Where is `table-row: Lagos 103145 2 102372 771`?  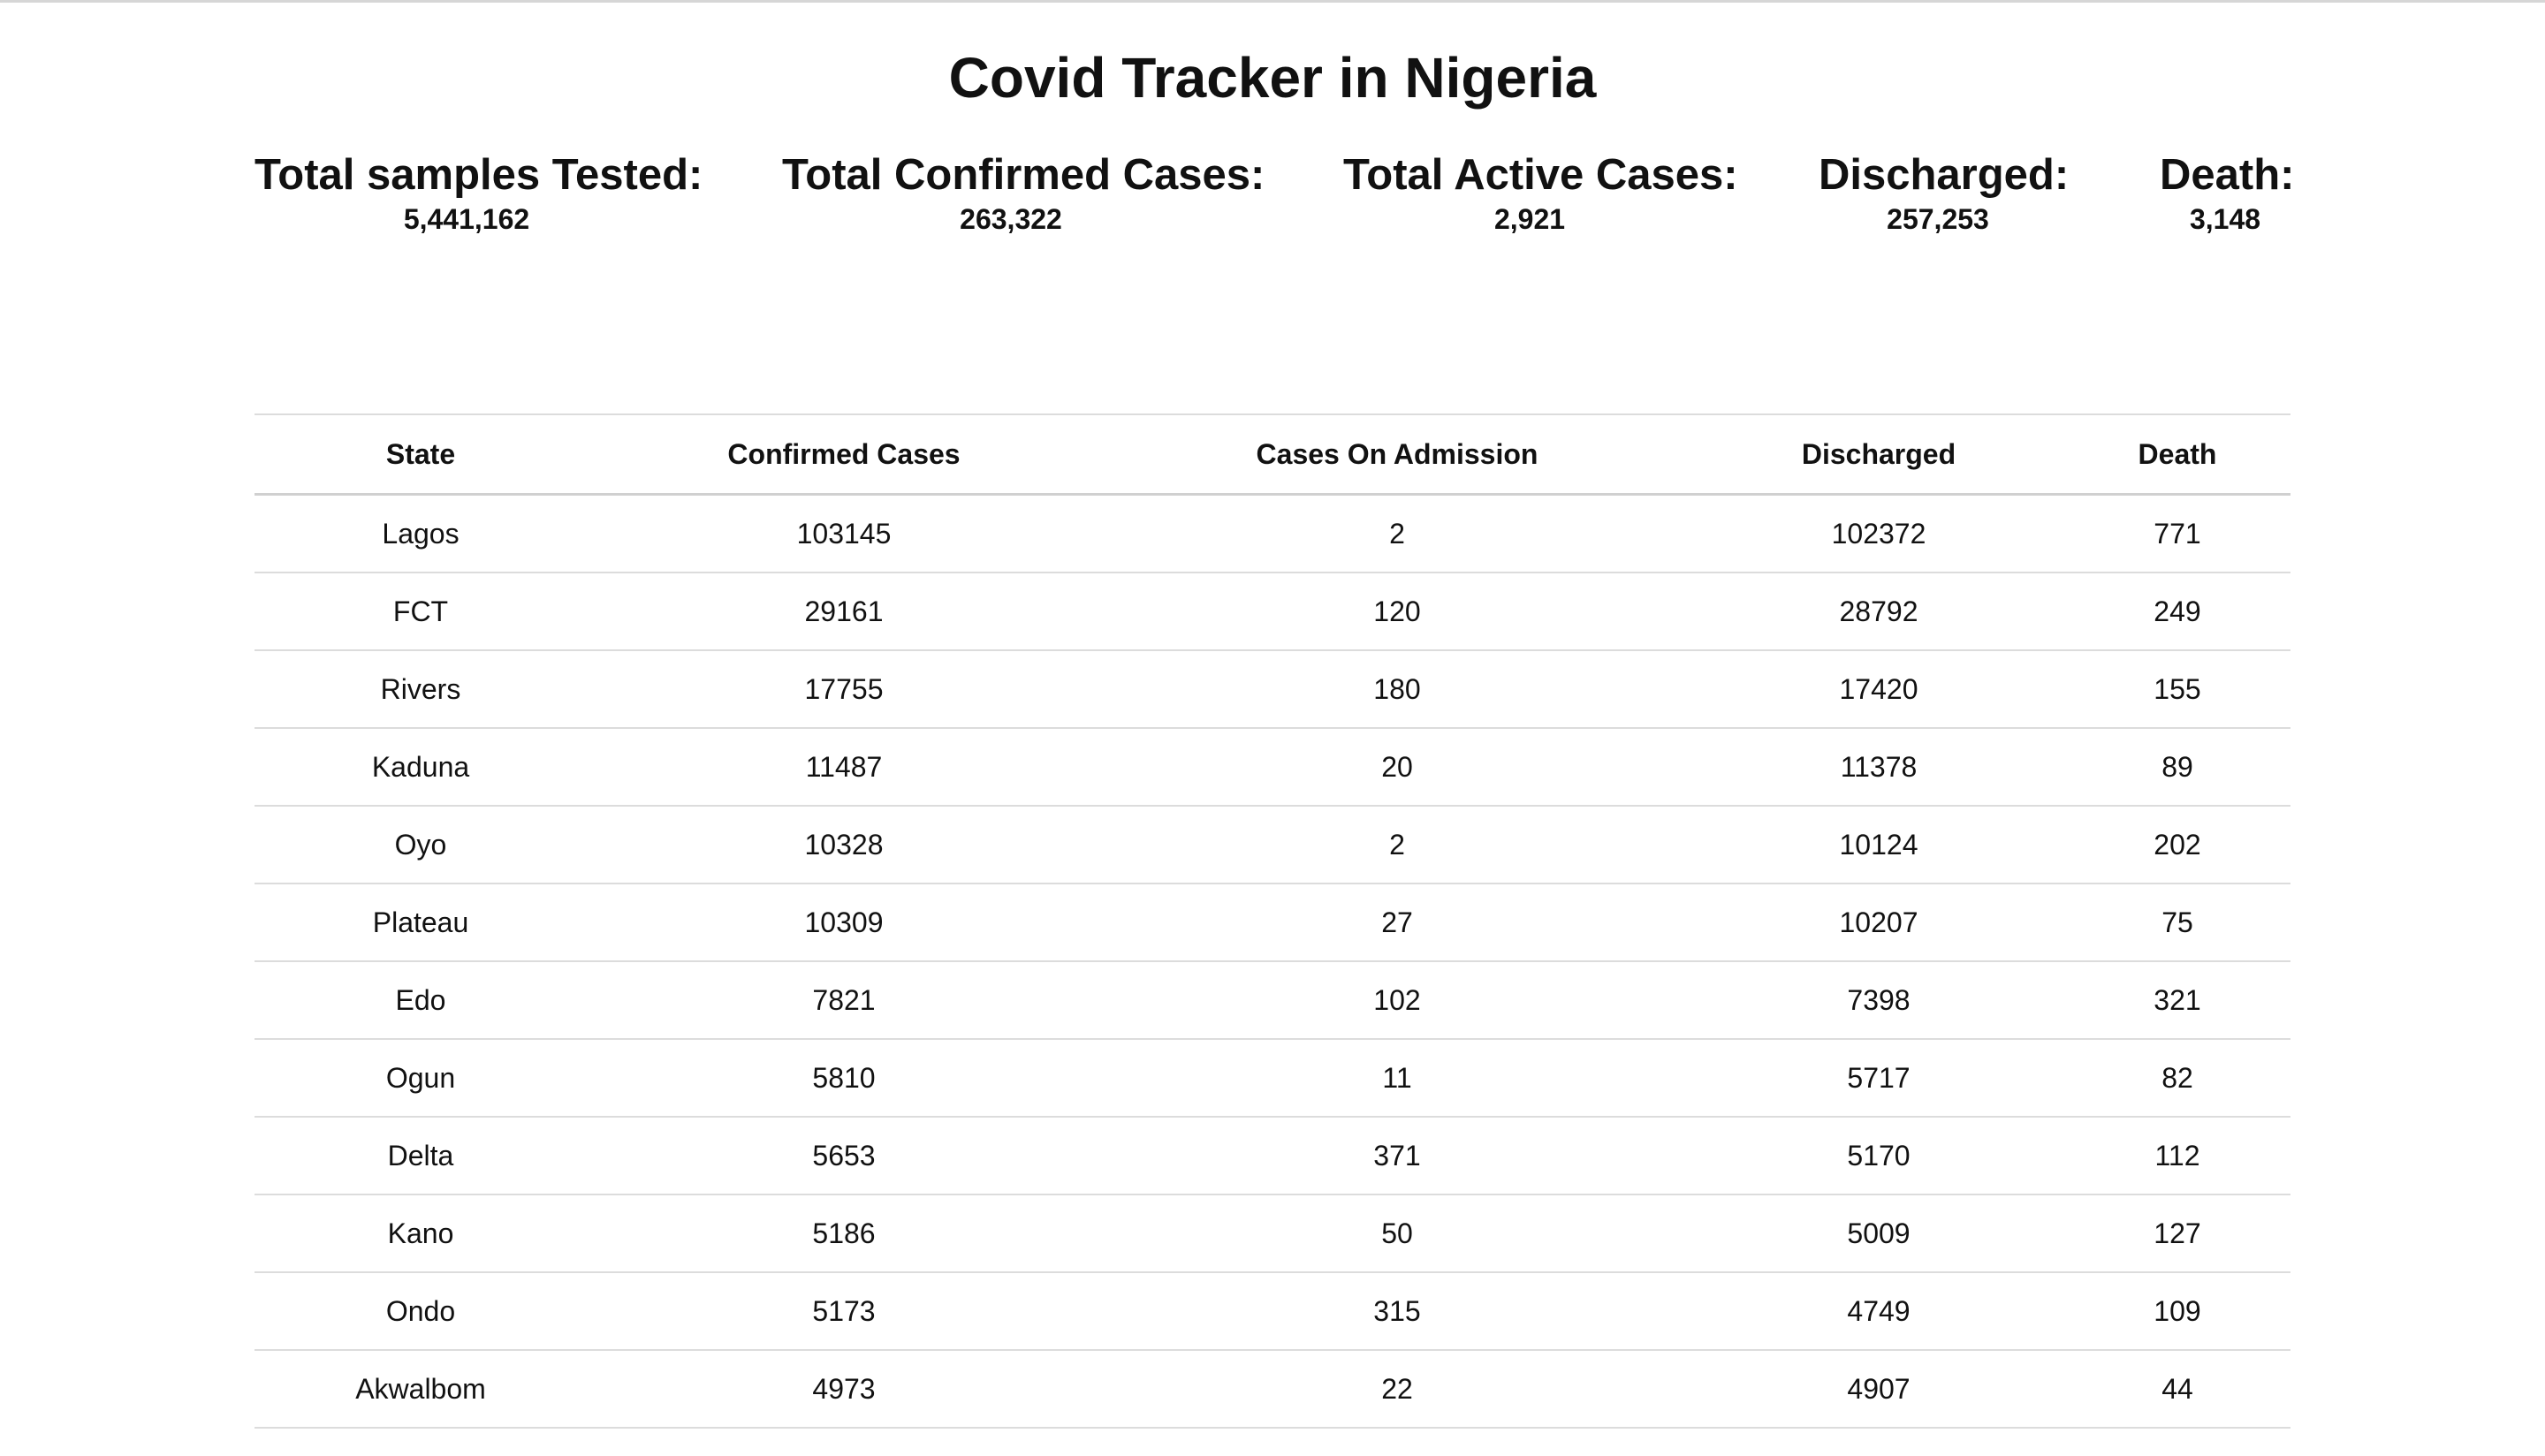 table-row: Lagos 103145 2 102372 771 is located at coordinates (1272, 533).